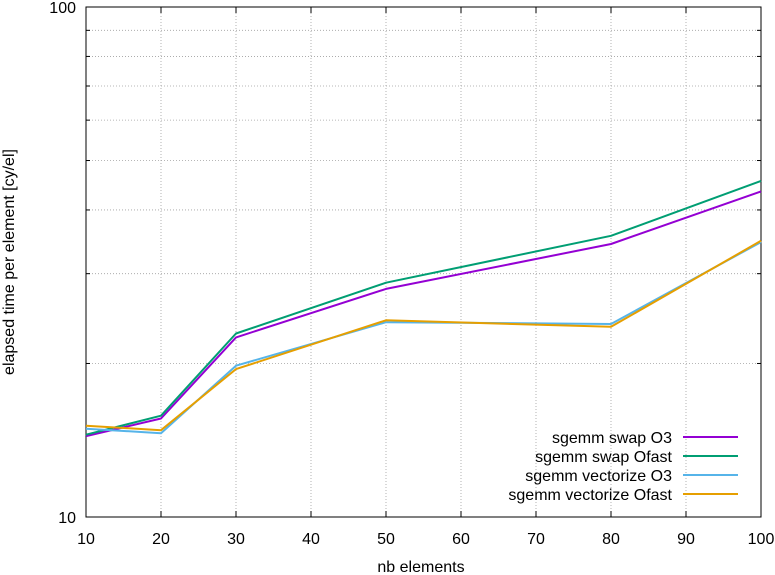 Image resolution: width=775 pixels, height=575 pixels. What do you see at coordinates (311, 539) in the screenshot?
I see `x-tick-label: 40` at bounding box center [311, 539].